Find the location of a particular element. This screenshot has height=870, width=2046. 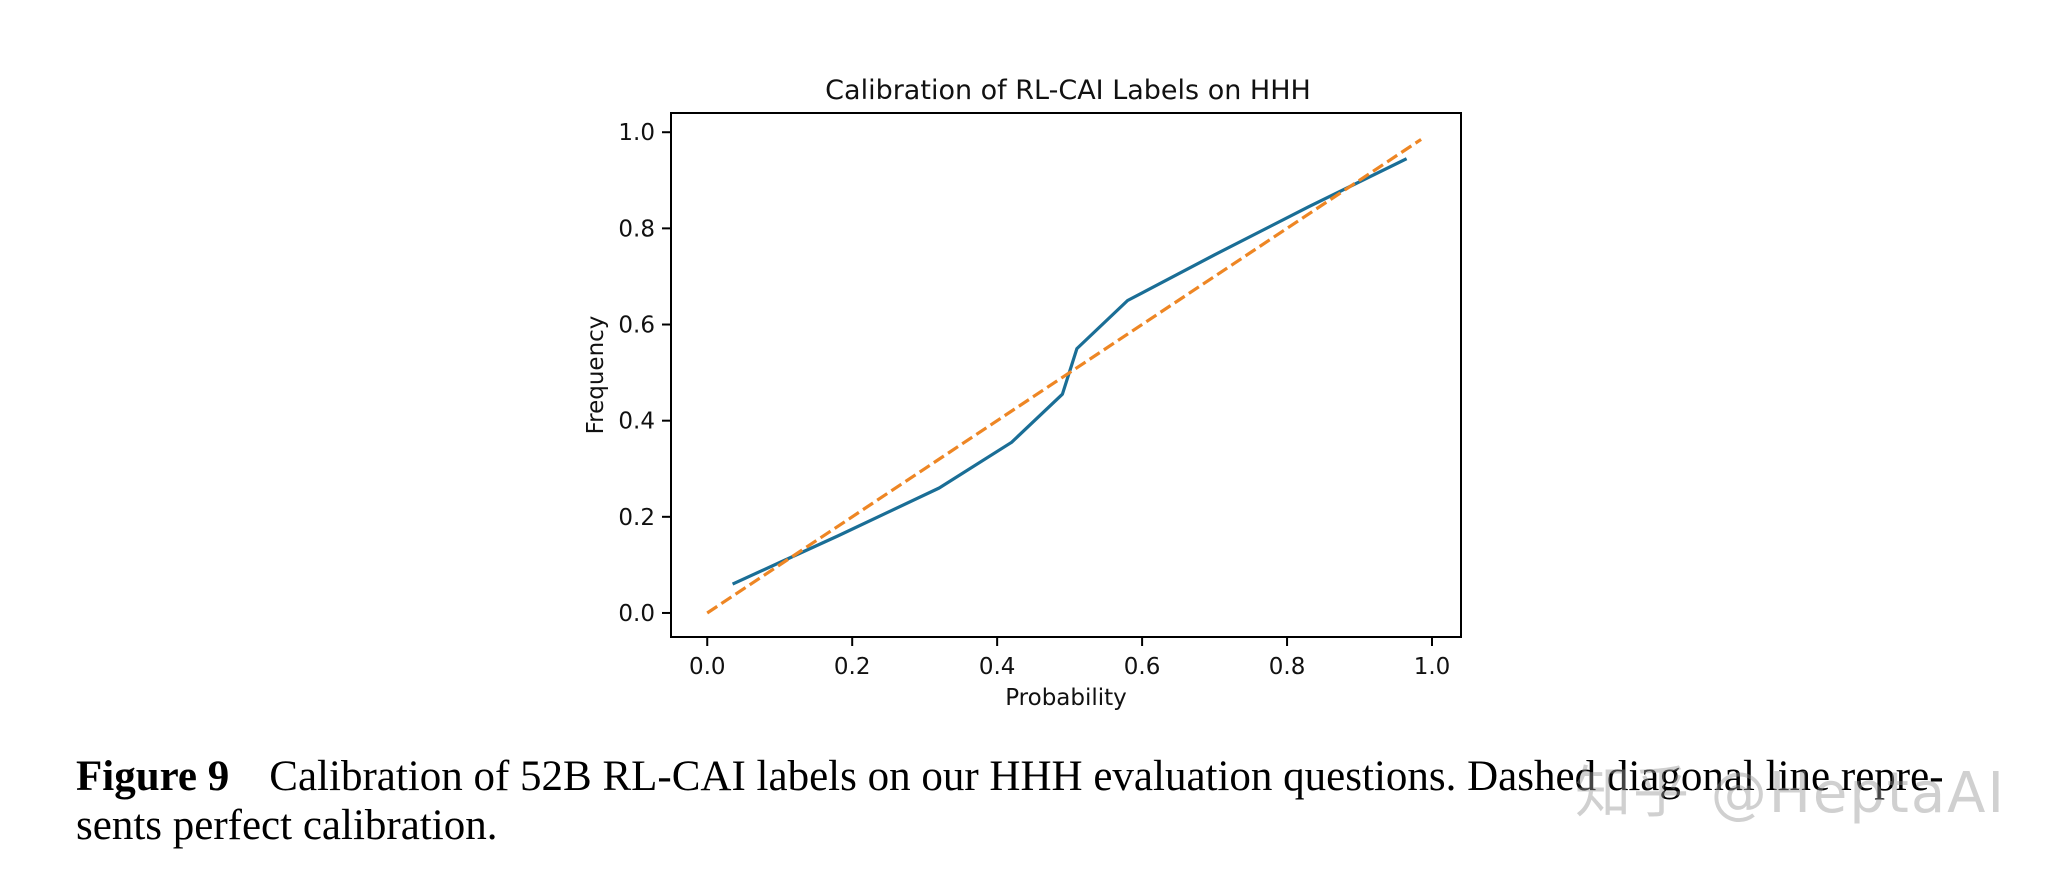

figure-label: Figure 9 is located at coordinates (153, 776).